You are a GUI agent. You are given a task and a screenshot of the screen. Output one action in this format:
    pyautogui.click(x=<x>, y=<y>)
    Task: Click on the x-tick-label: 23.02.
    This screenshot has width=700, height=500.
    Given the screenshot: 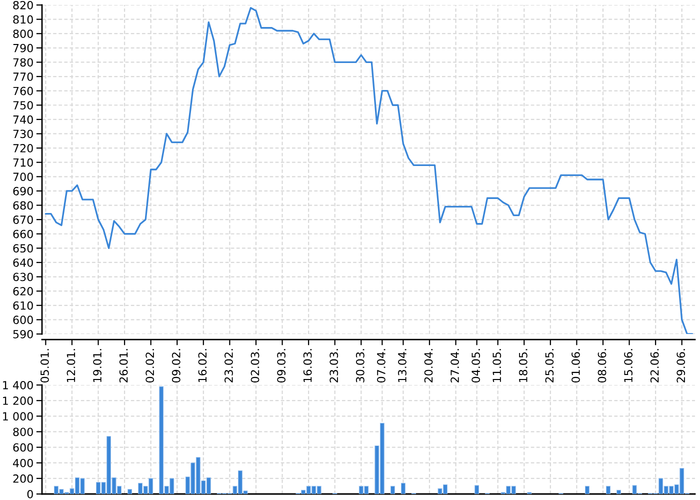 What is the action you would take?
    pyautogui.click(x=228, y=365)
    